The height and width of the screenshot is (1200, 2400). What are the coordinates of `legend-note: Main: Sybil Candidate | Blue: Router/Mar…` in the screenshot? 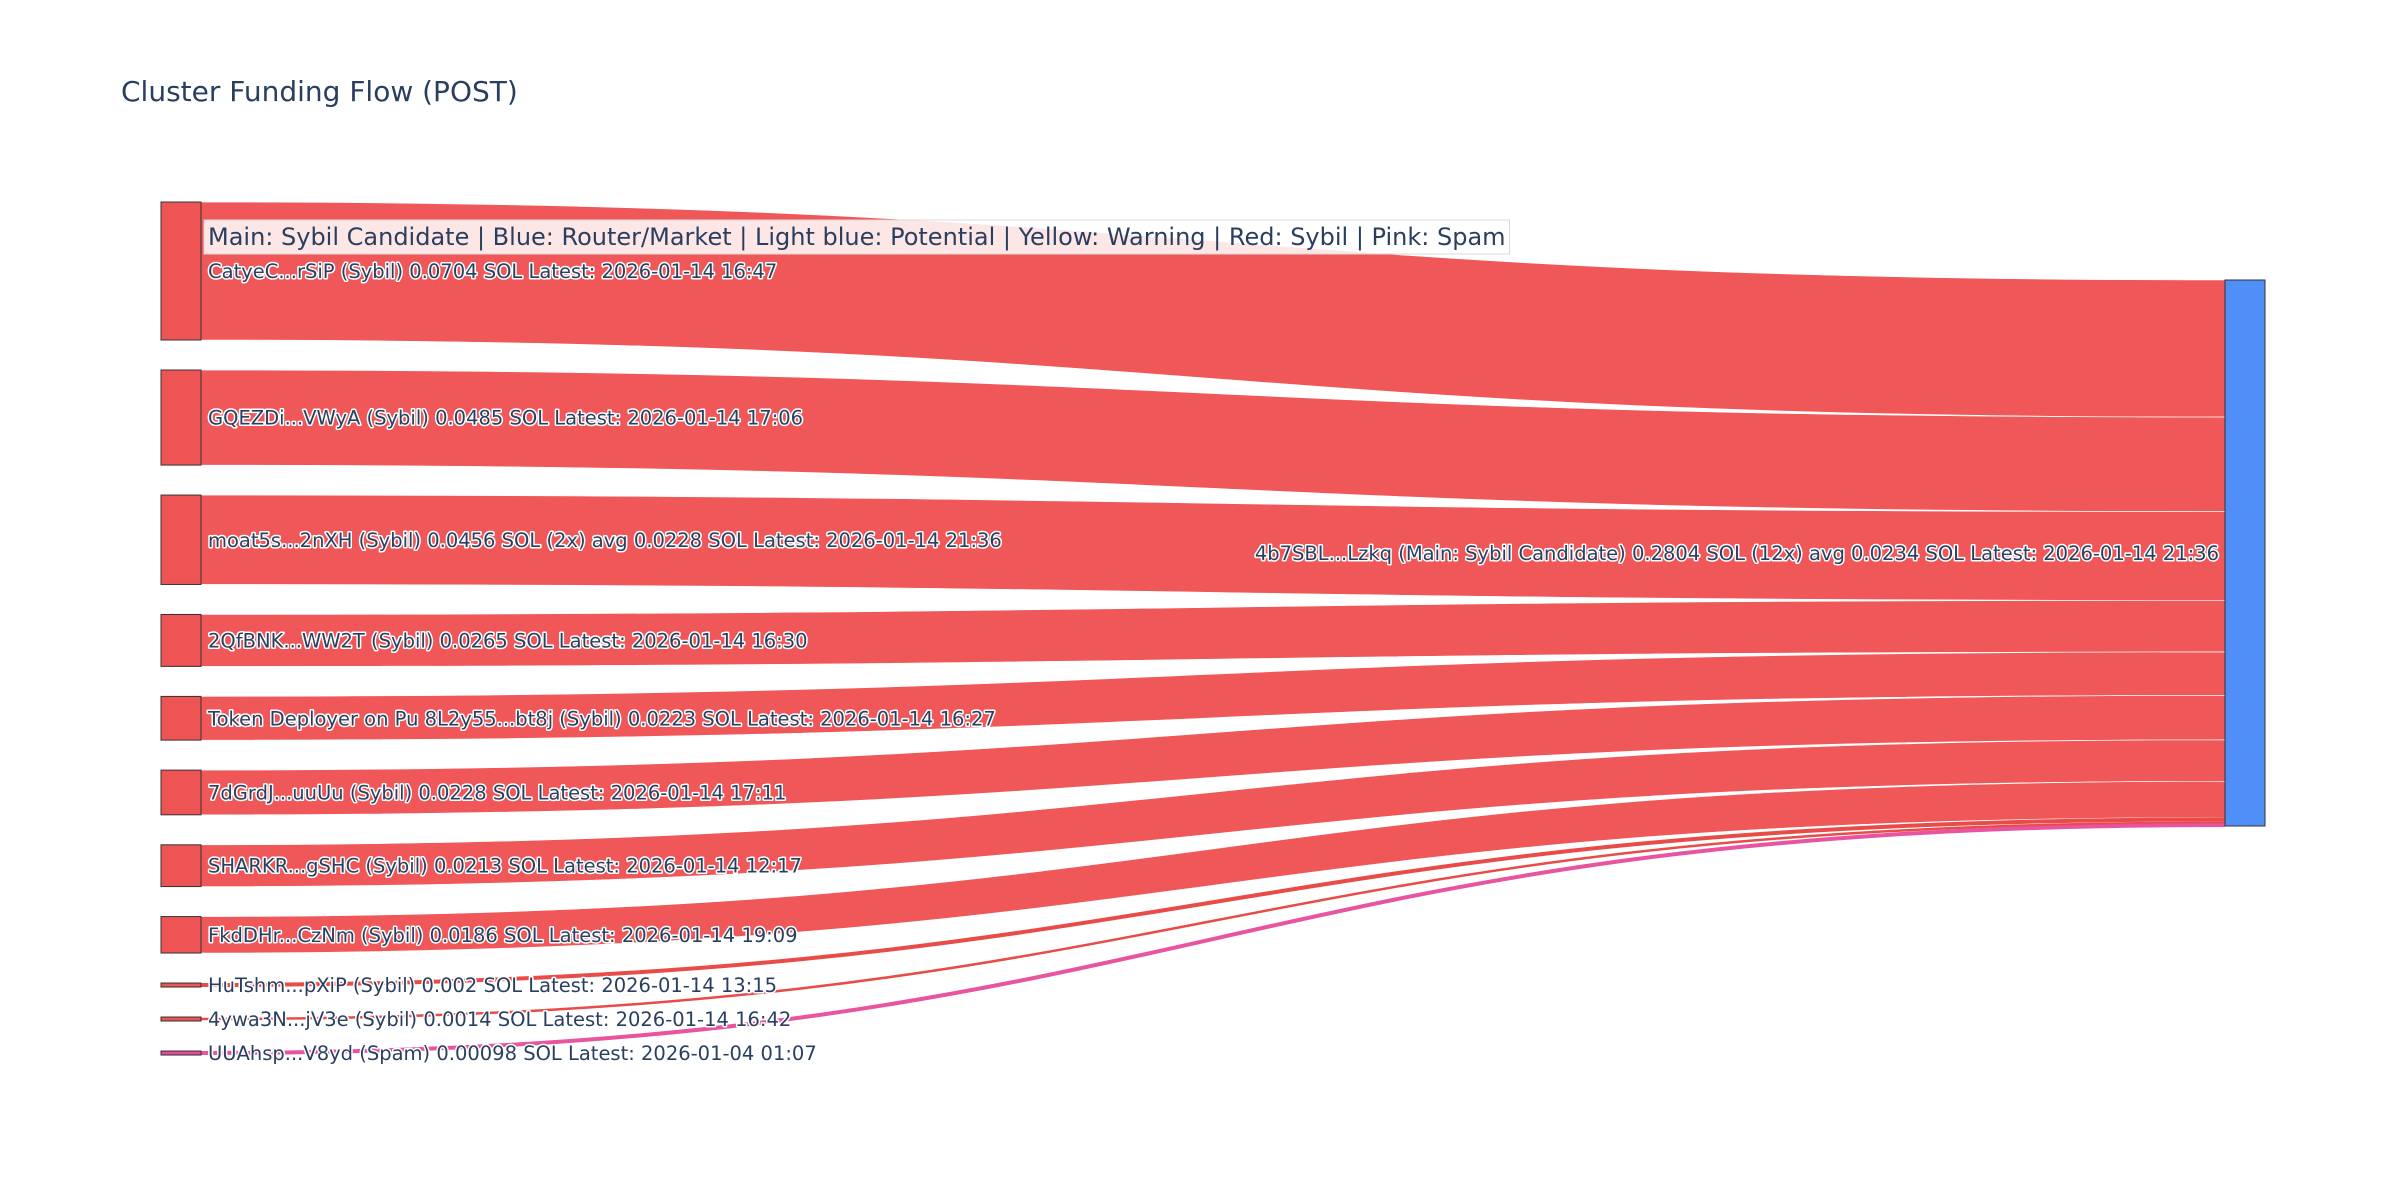 It's located at (857, 237).